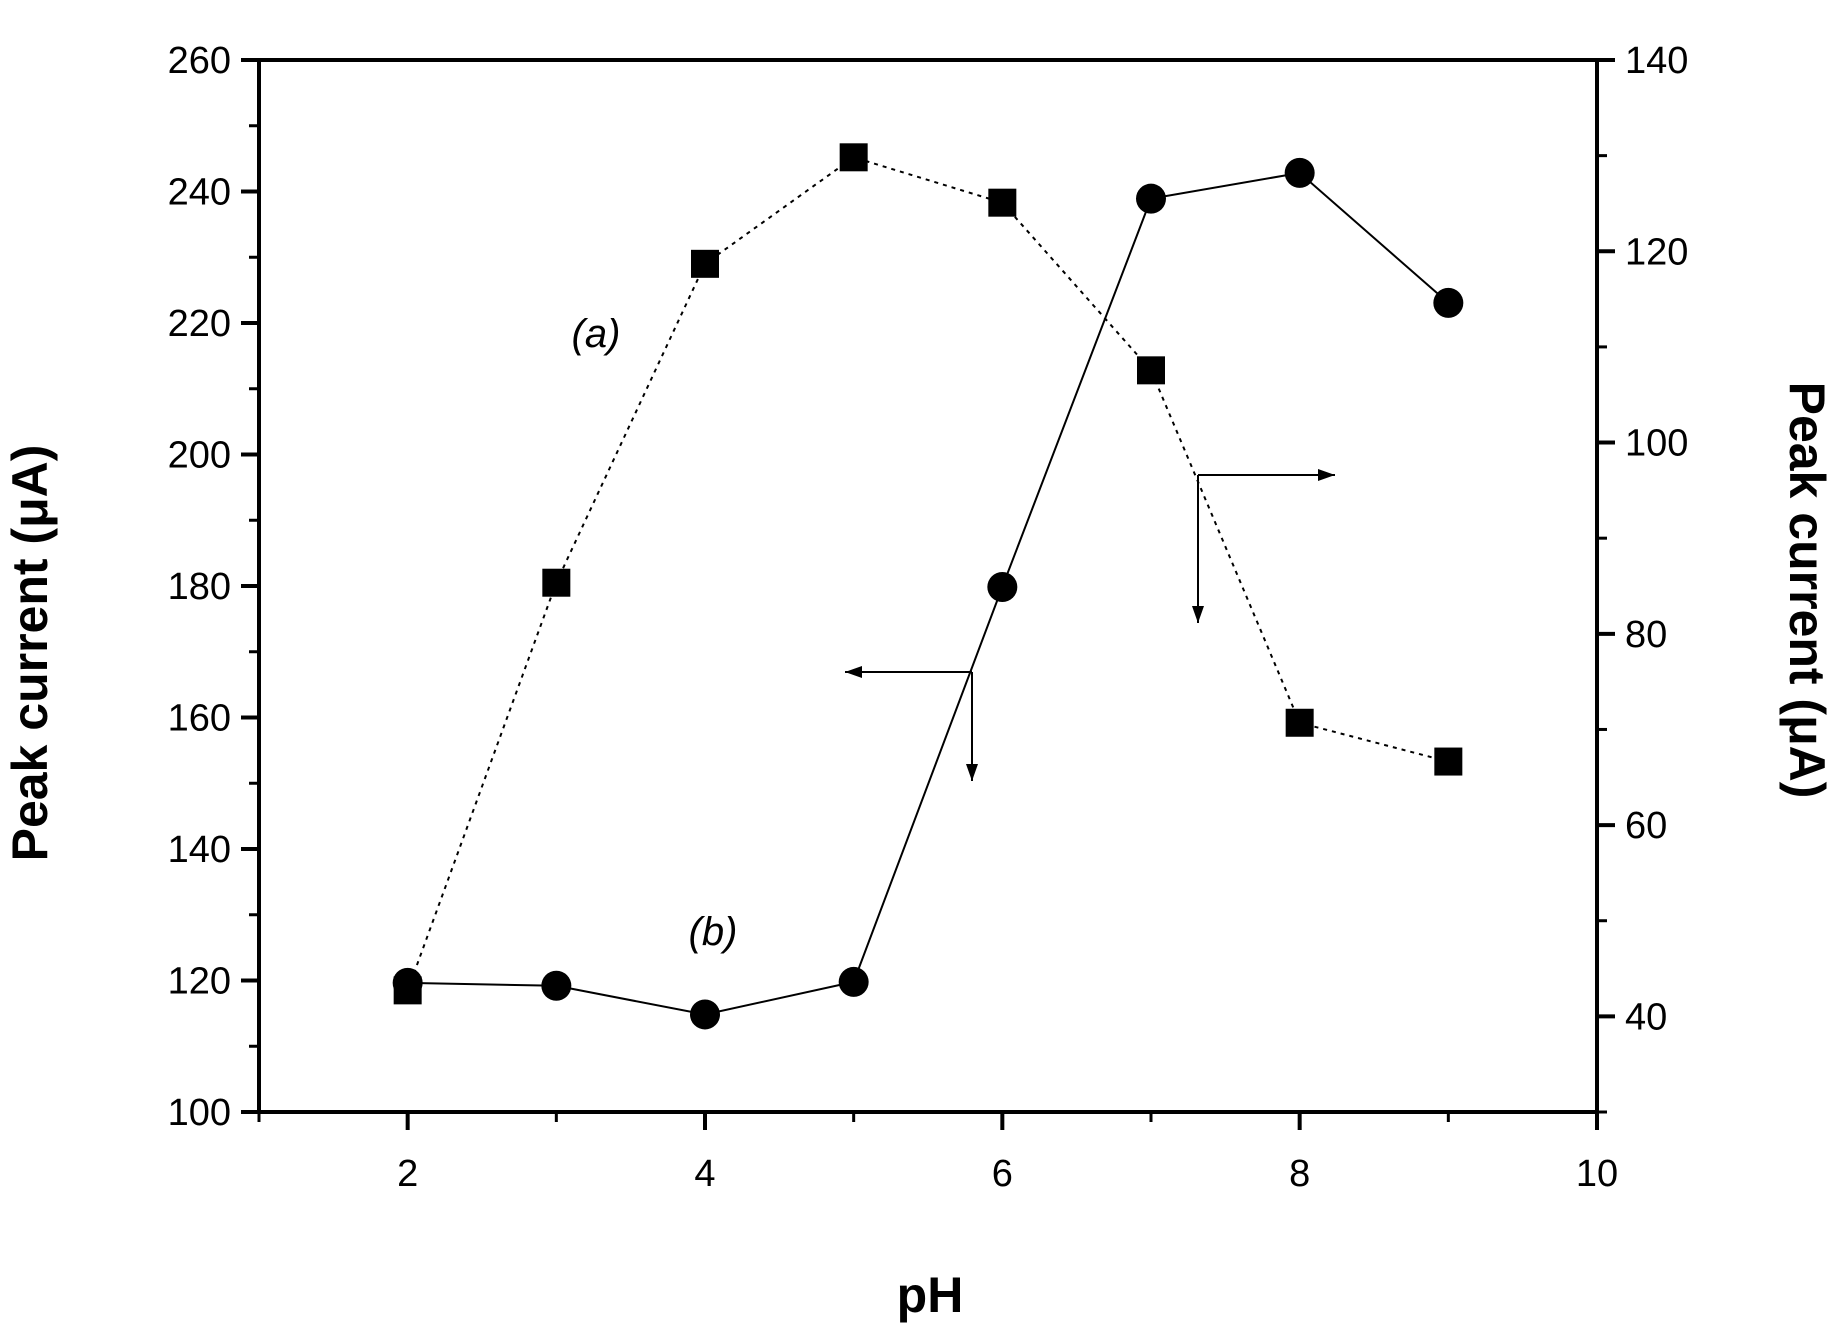 The width and height of the screenshot is (1843, 1325). What do you see at coordinates (199, 456) in the screenshot?
I see `y-left-tick-label: 200` at bounding box center [199, 456].